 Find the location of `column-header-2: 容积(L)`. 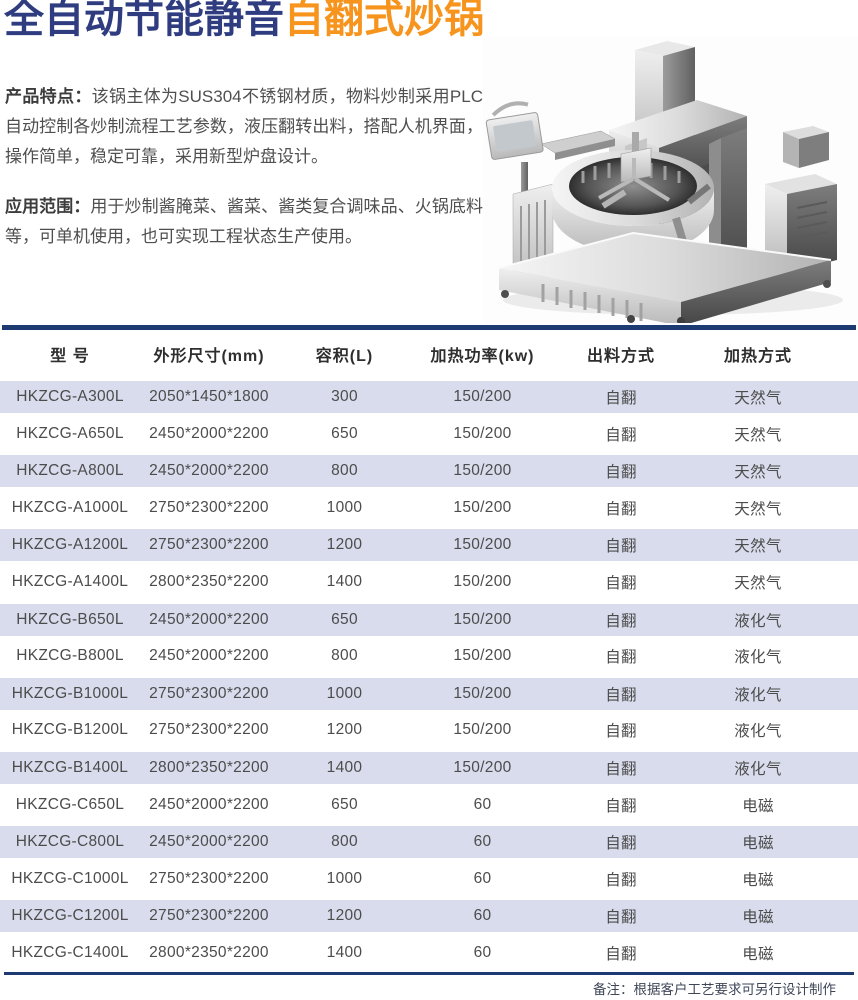

column-header-2: 容积(L) is located at coordinates (344, 356).